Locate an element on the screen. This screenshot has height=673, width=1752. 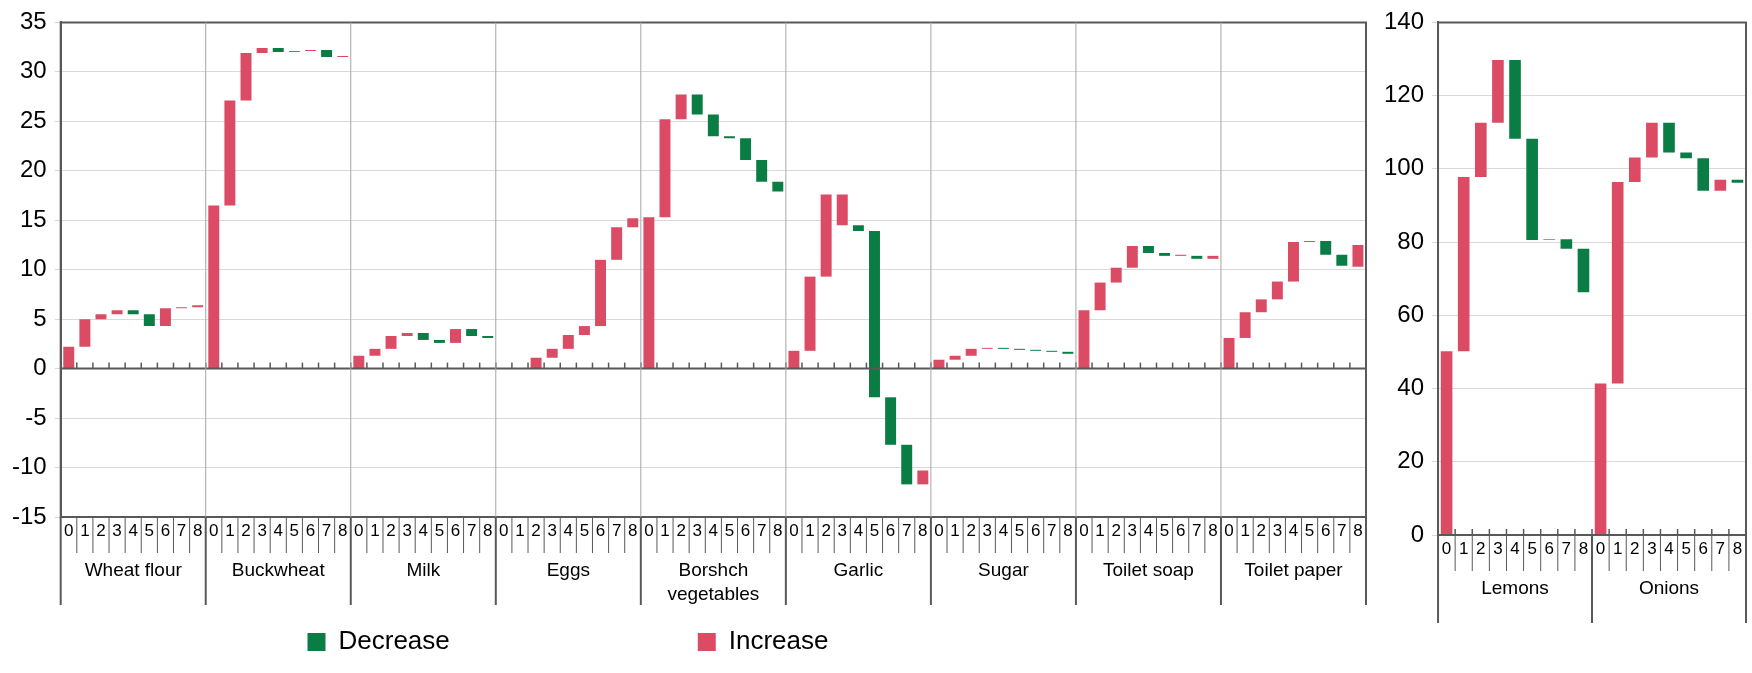
y-tick-label: -5 is located at coordinates (36, 416).